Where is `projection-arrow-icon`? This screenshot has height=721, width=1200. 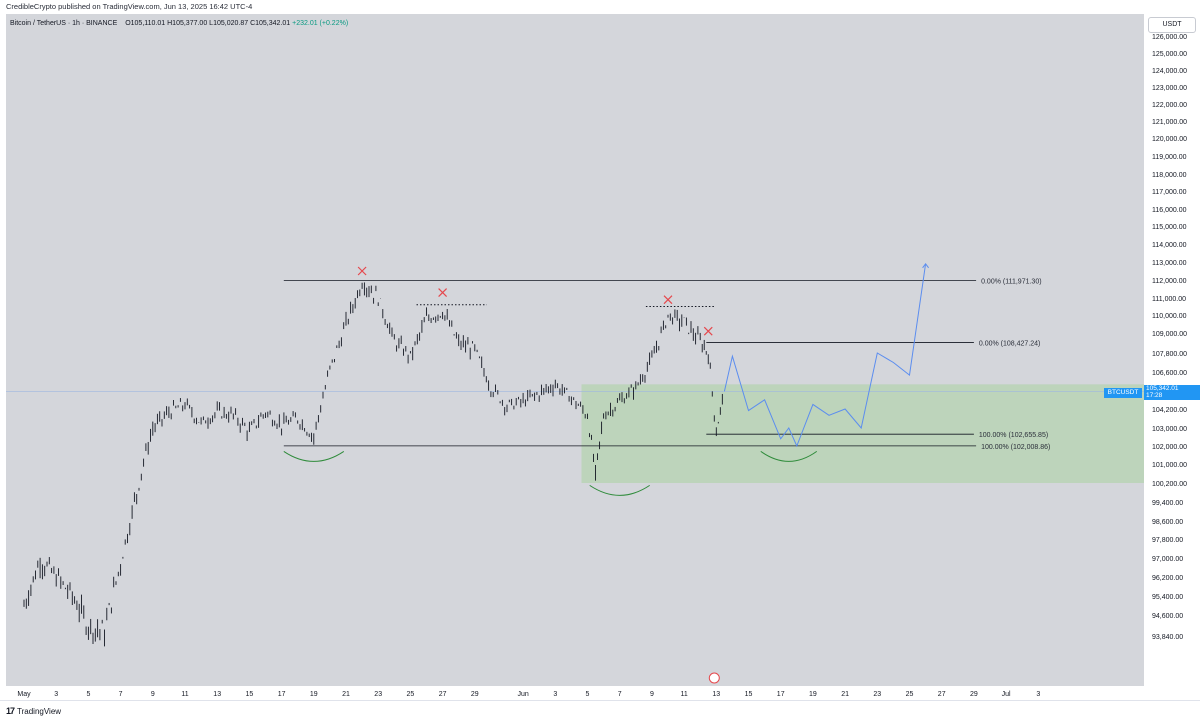 projection-arrow-icon is located at coordinates (925, 265).